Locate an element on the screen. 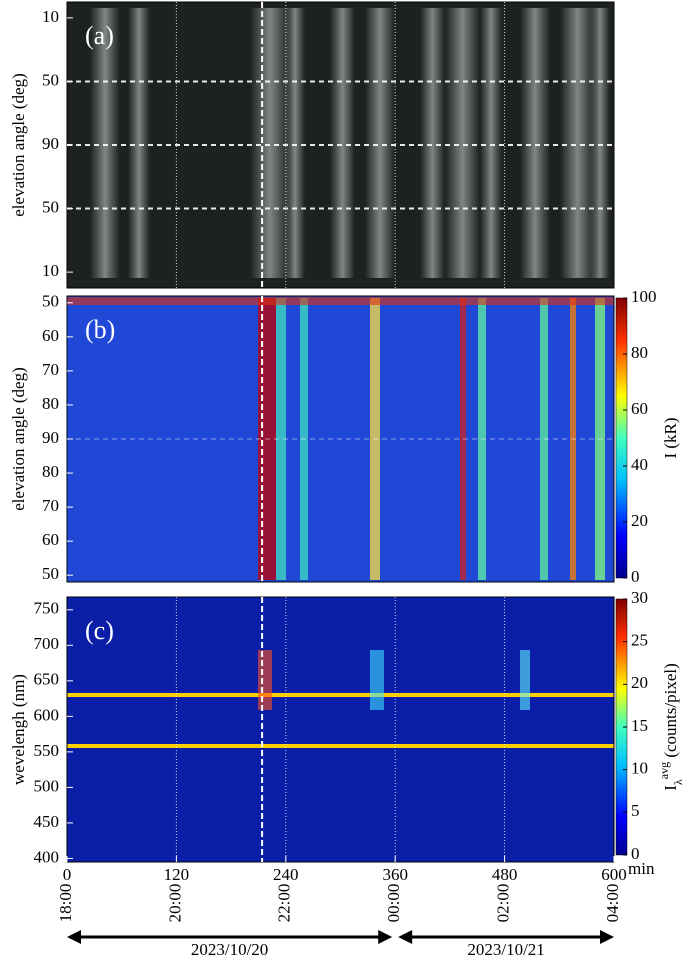 The height and width of the screenshot is (964, 685). colorbar-tick-label: 10 is located at coordinates (639, 768).